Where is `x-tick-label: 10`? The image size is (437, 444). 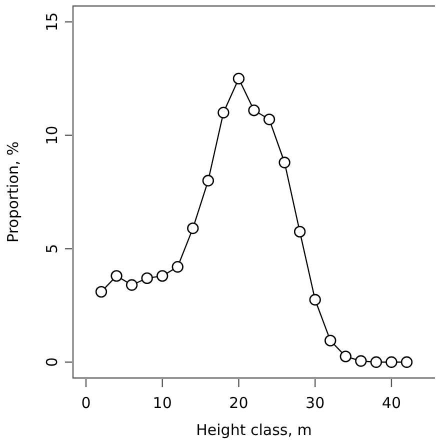 x-tick-label: 10 is located at coordinates (162, 403).